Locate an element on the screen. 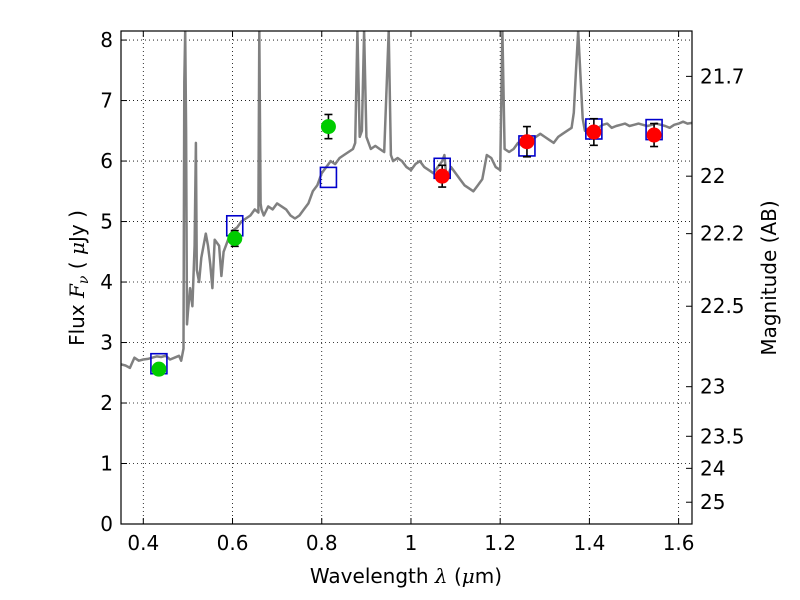 The width and height of the screenshot is (800, 600). y2-tick-label: 21.7 is located at coordinates (722, 76).